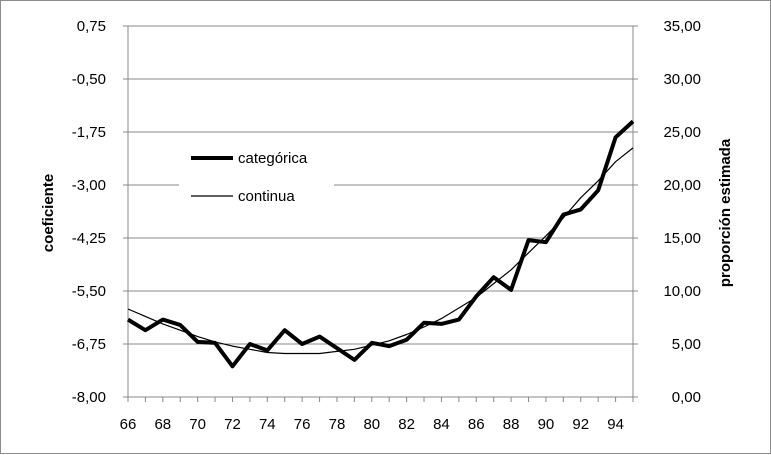 The width and height of the screenshot is (771, 455). Describe the element at coordinates (546, 424) in the screenshot. I see `x-tick-label: 90` at that location.